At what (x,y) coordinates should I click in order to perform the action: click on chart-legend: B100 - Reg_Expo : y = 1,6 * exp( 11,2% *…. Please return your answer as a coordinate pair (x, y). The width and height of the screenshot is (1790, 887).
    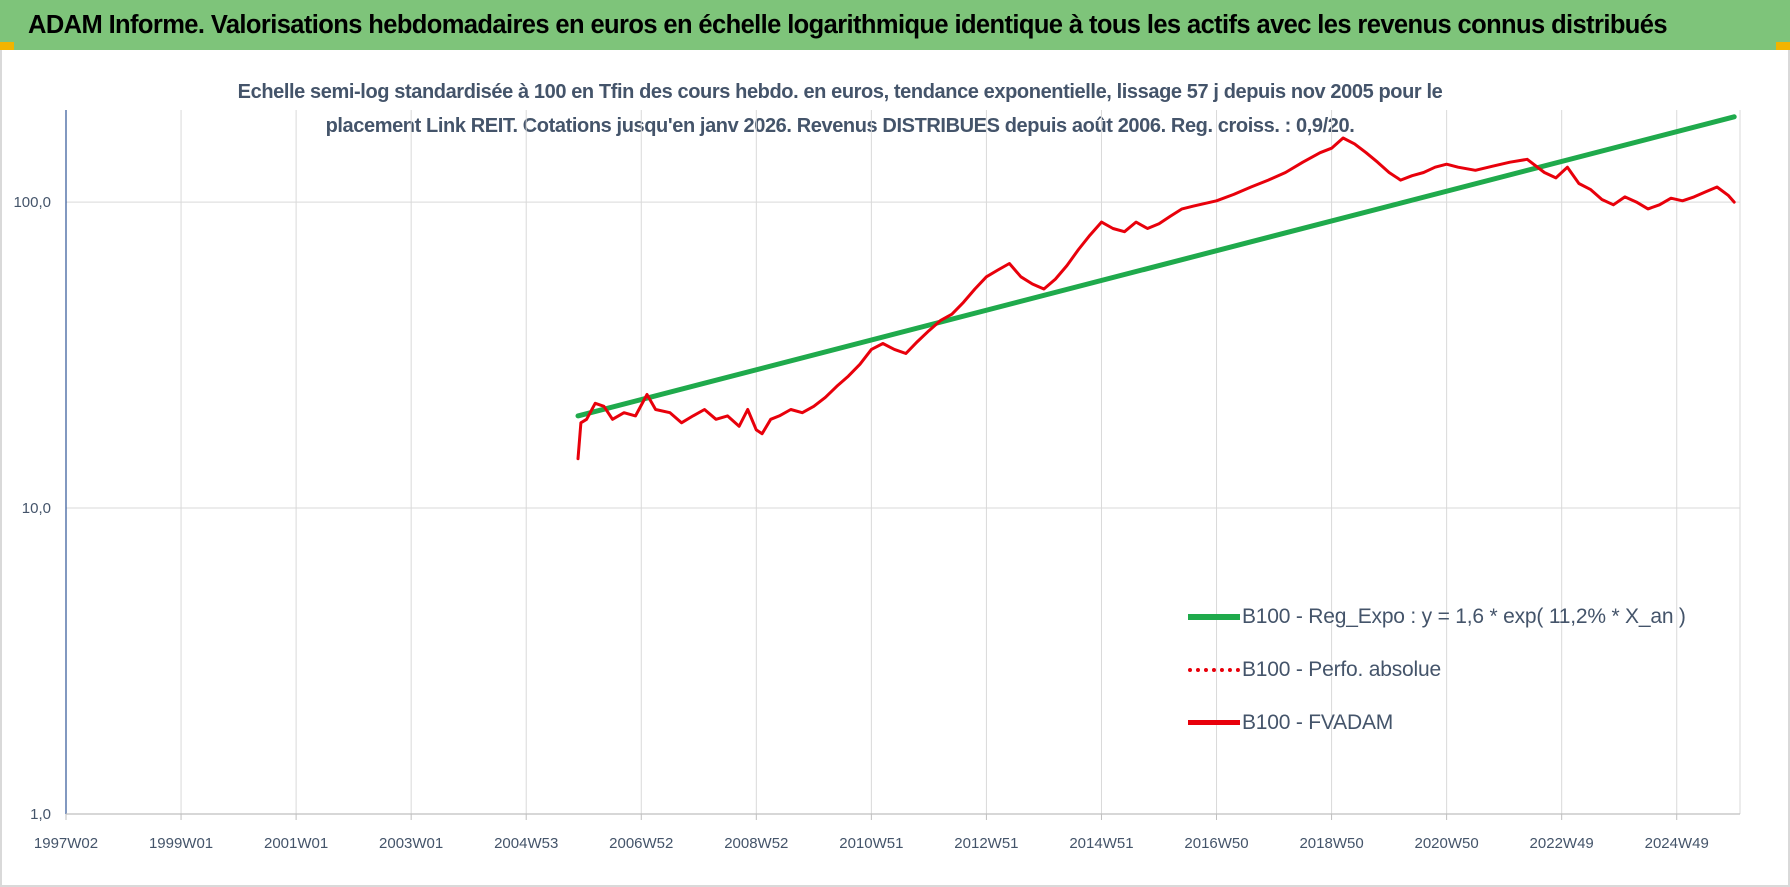
    Looking at the image, I should click on (1437, 669).